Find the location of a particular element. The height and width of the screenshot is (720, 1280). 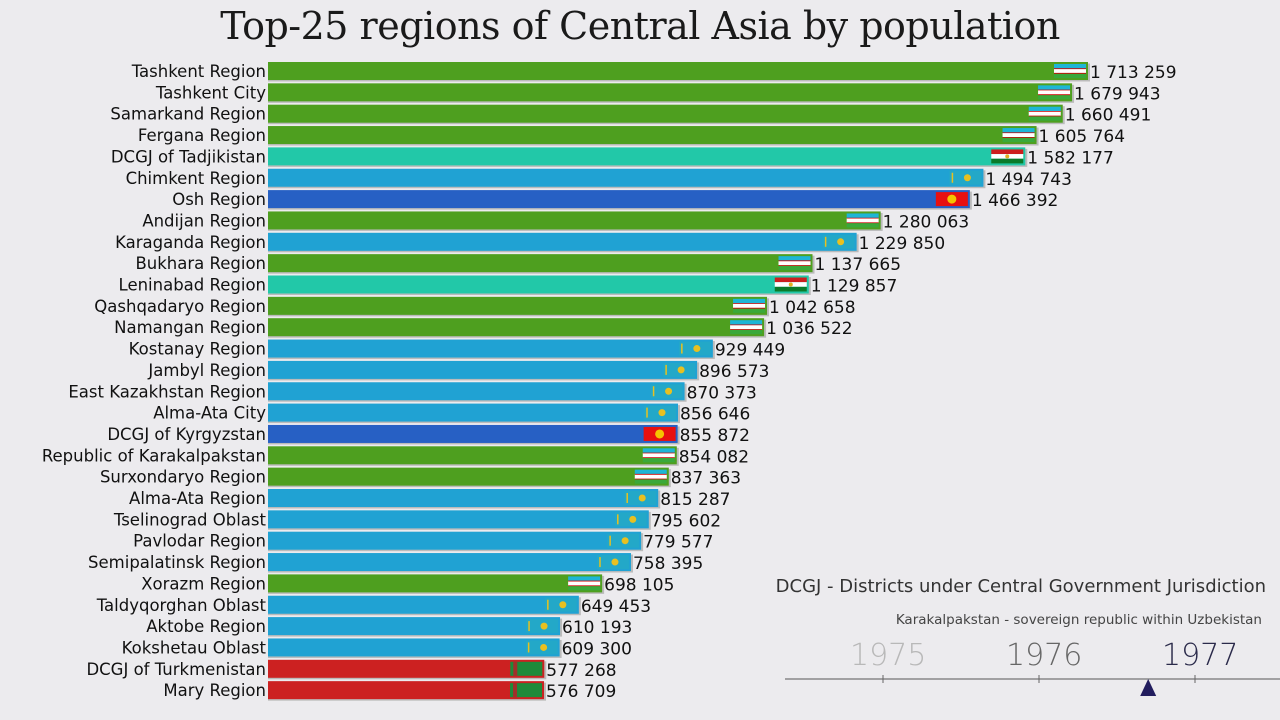

value-label: 1 129 857 is located at coordinates (854, 287).